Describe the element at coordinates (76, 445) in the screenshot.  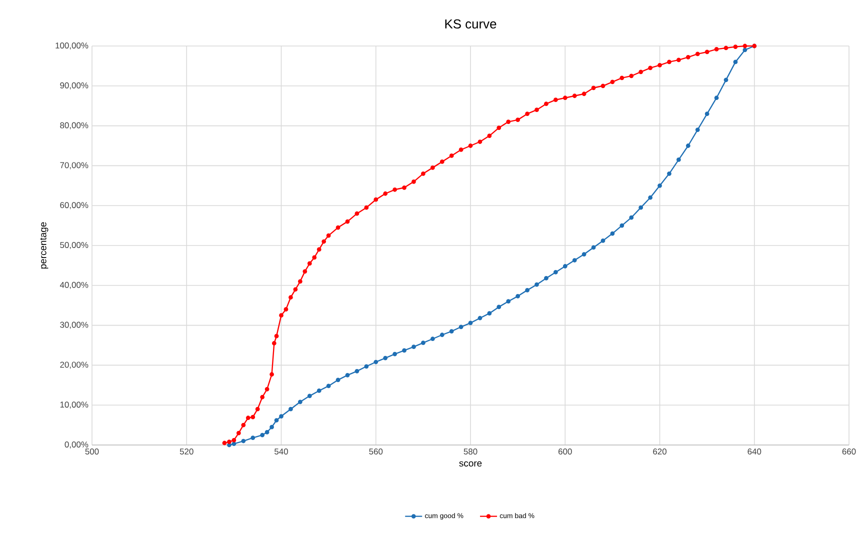
I see `y-tick-label: 0,00%` at that location.